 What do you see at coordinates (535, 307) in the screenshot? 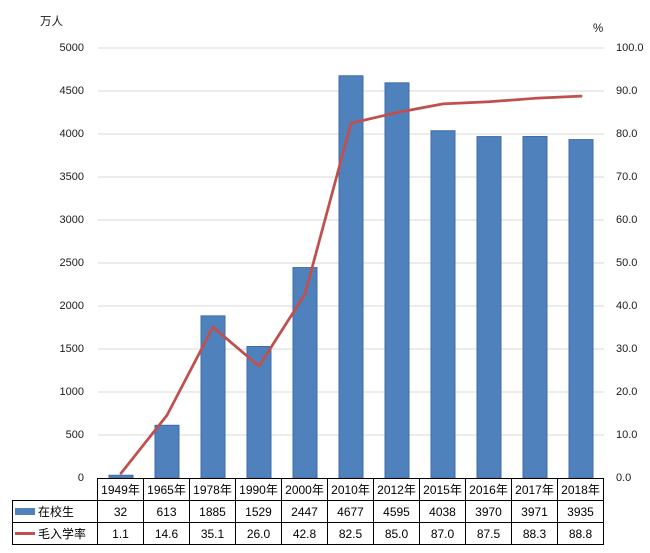
I see `bar-2017年` at bounding box center [535, 307].